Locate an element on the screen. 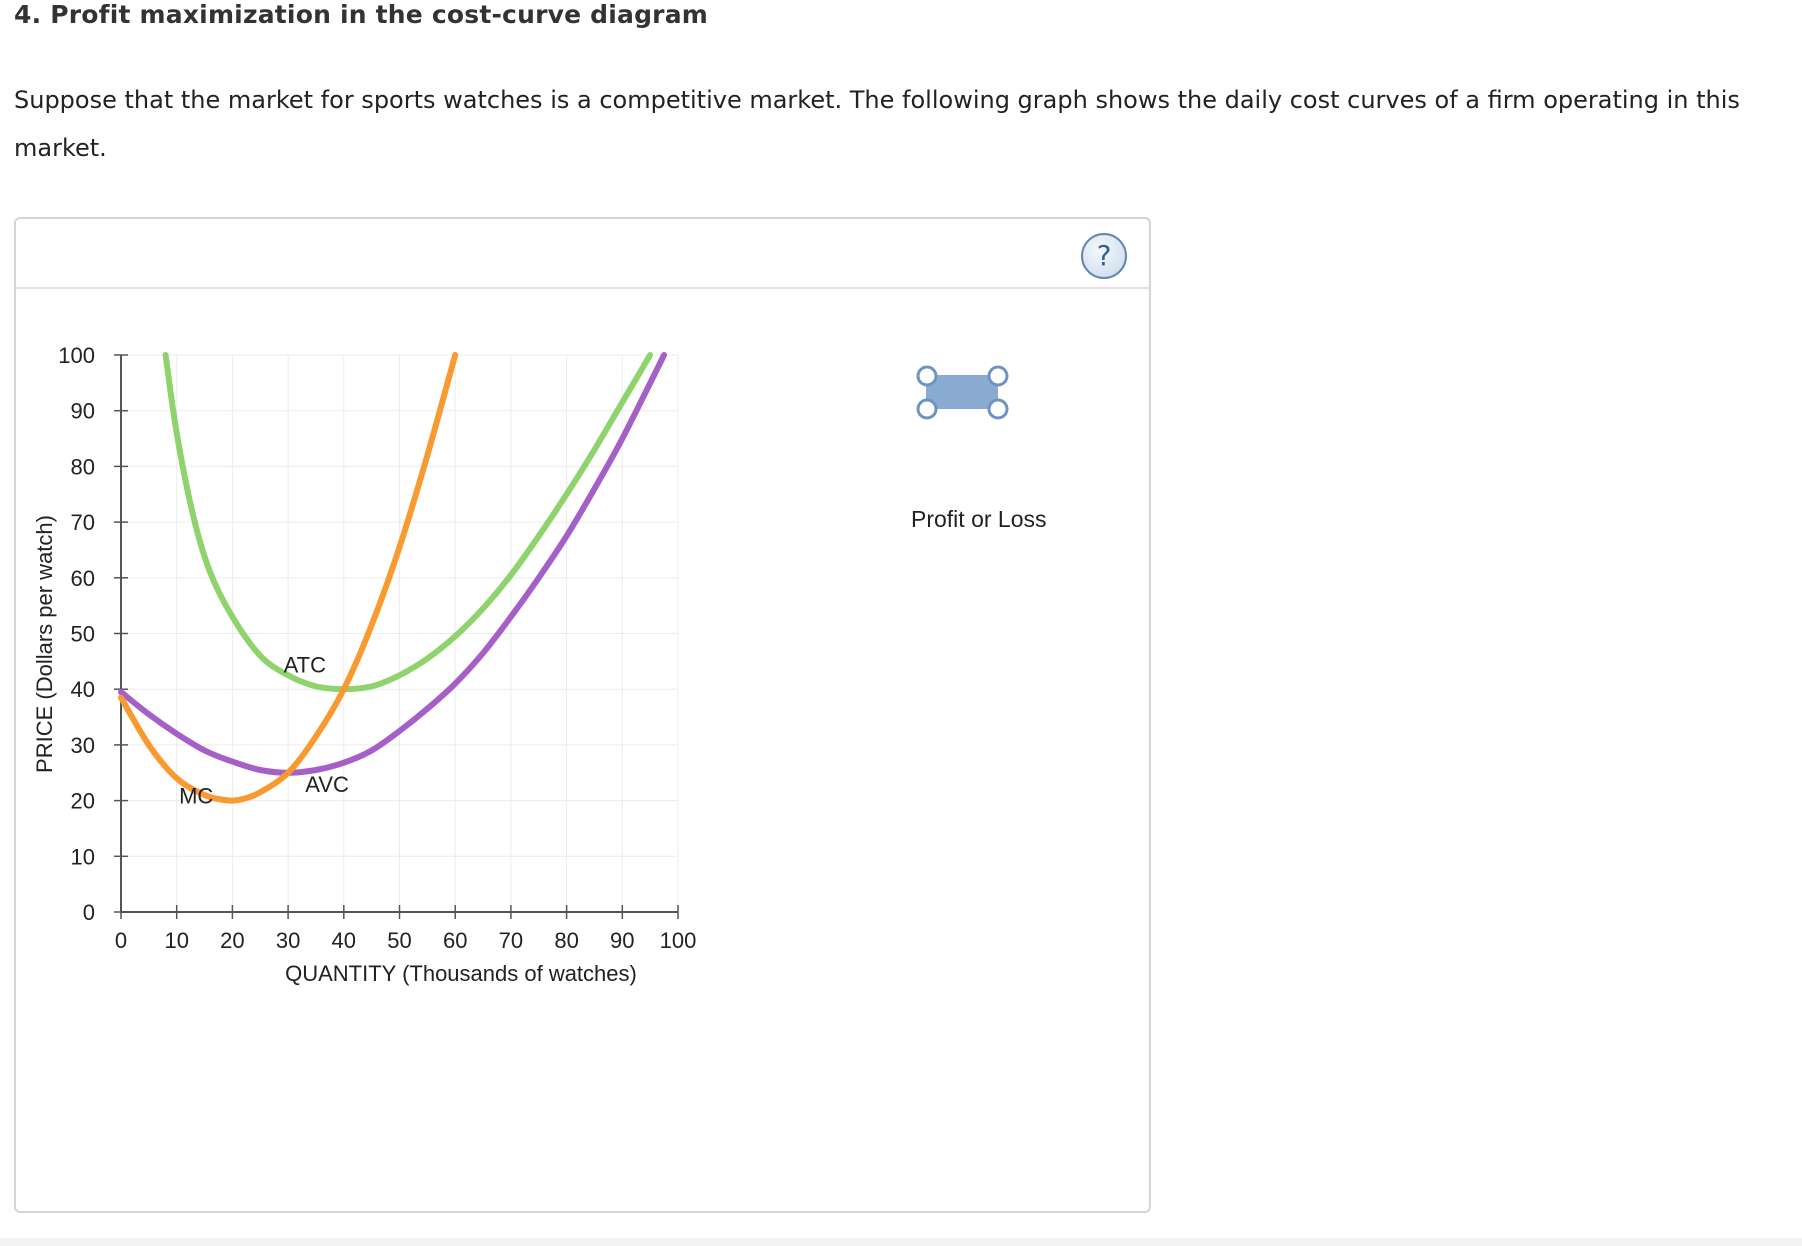 This screenshot has width=1802, height=1246. profit-or-loss-tool-body is located at coordinates (962, 392).